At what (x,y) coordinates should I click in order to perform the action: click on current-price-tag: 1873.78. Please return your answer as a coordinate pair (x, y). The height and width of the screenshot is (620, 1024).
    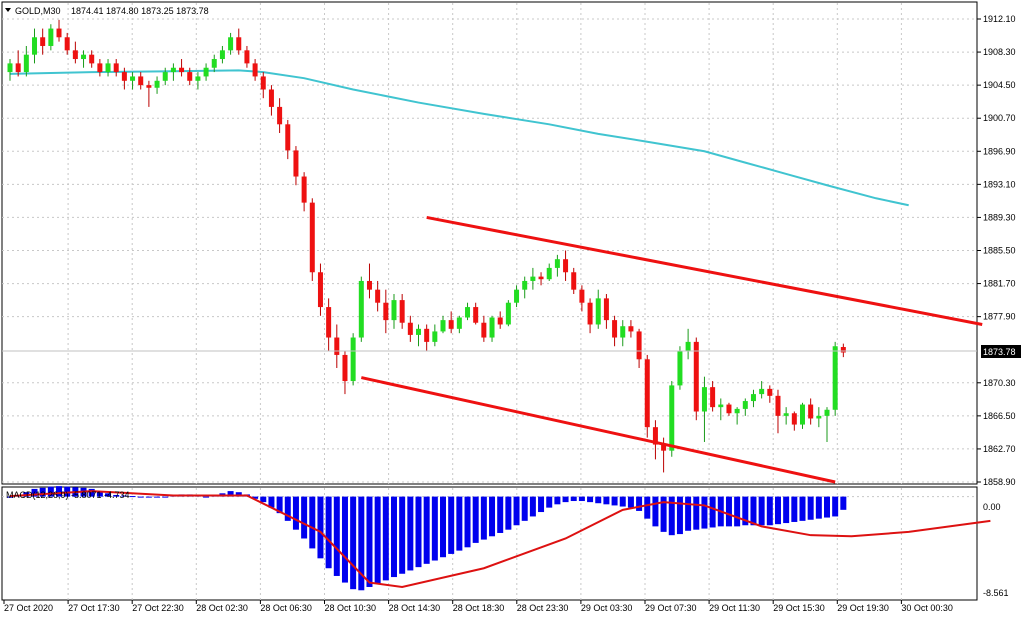
    Looking at the image, I should click on (1001, 351).